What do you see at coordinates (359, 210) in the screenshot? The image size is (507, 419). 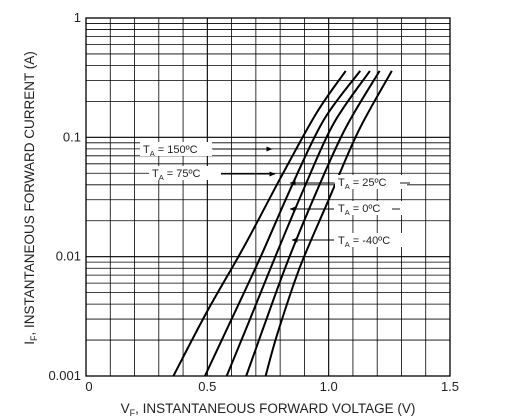 I see `annotation-label: TA = 0ºC` at bounding box center [359, 210].